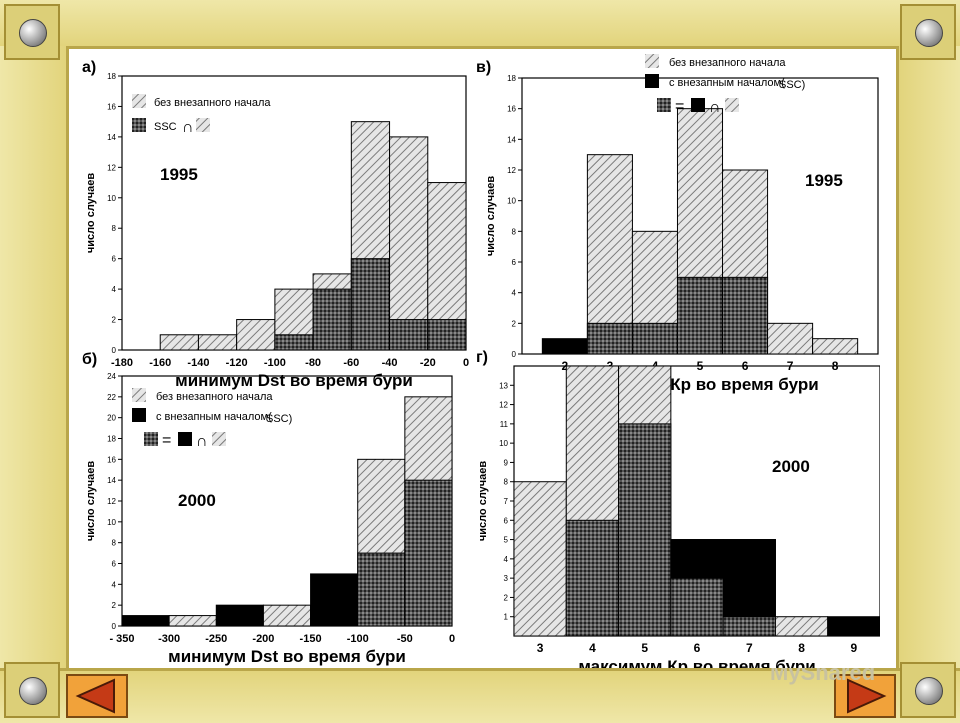 This screenshot has width=960, height=723. What do you see at coordinates (697, 648) in the screenshot?
I see `x-tick-label: 6` at bounding box center [697, 648].